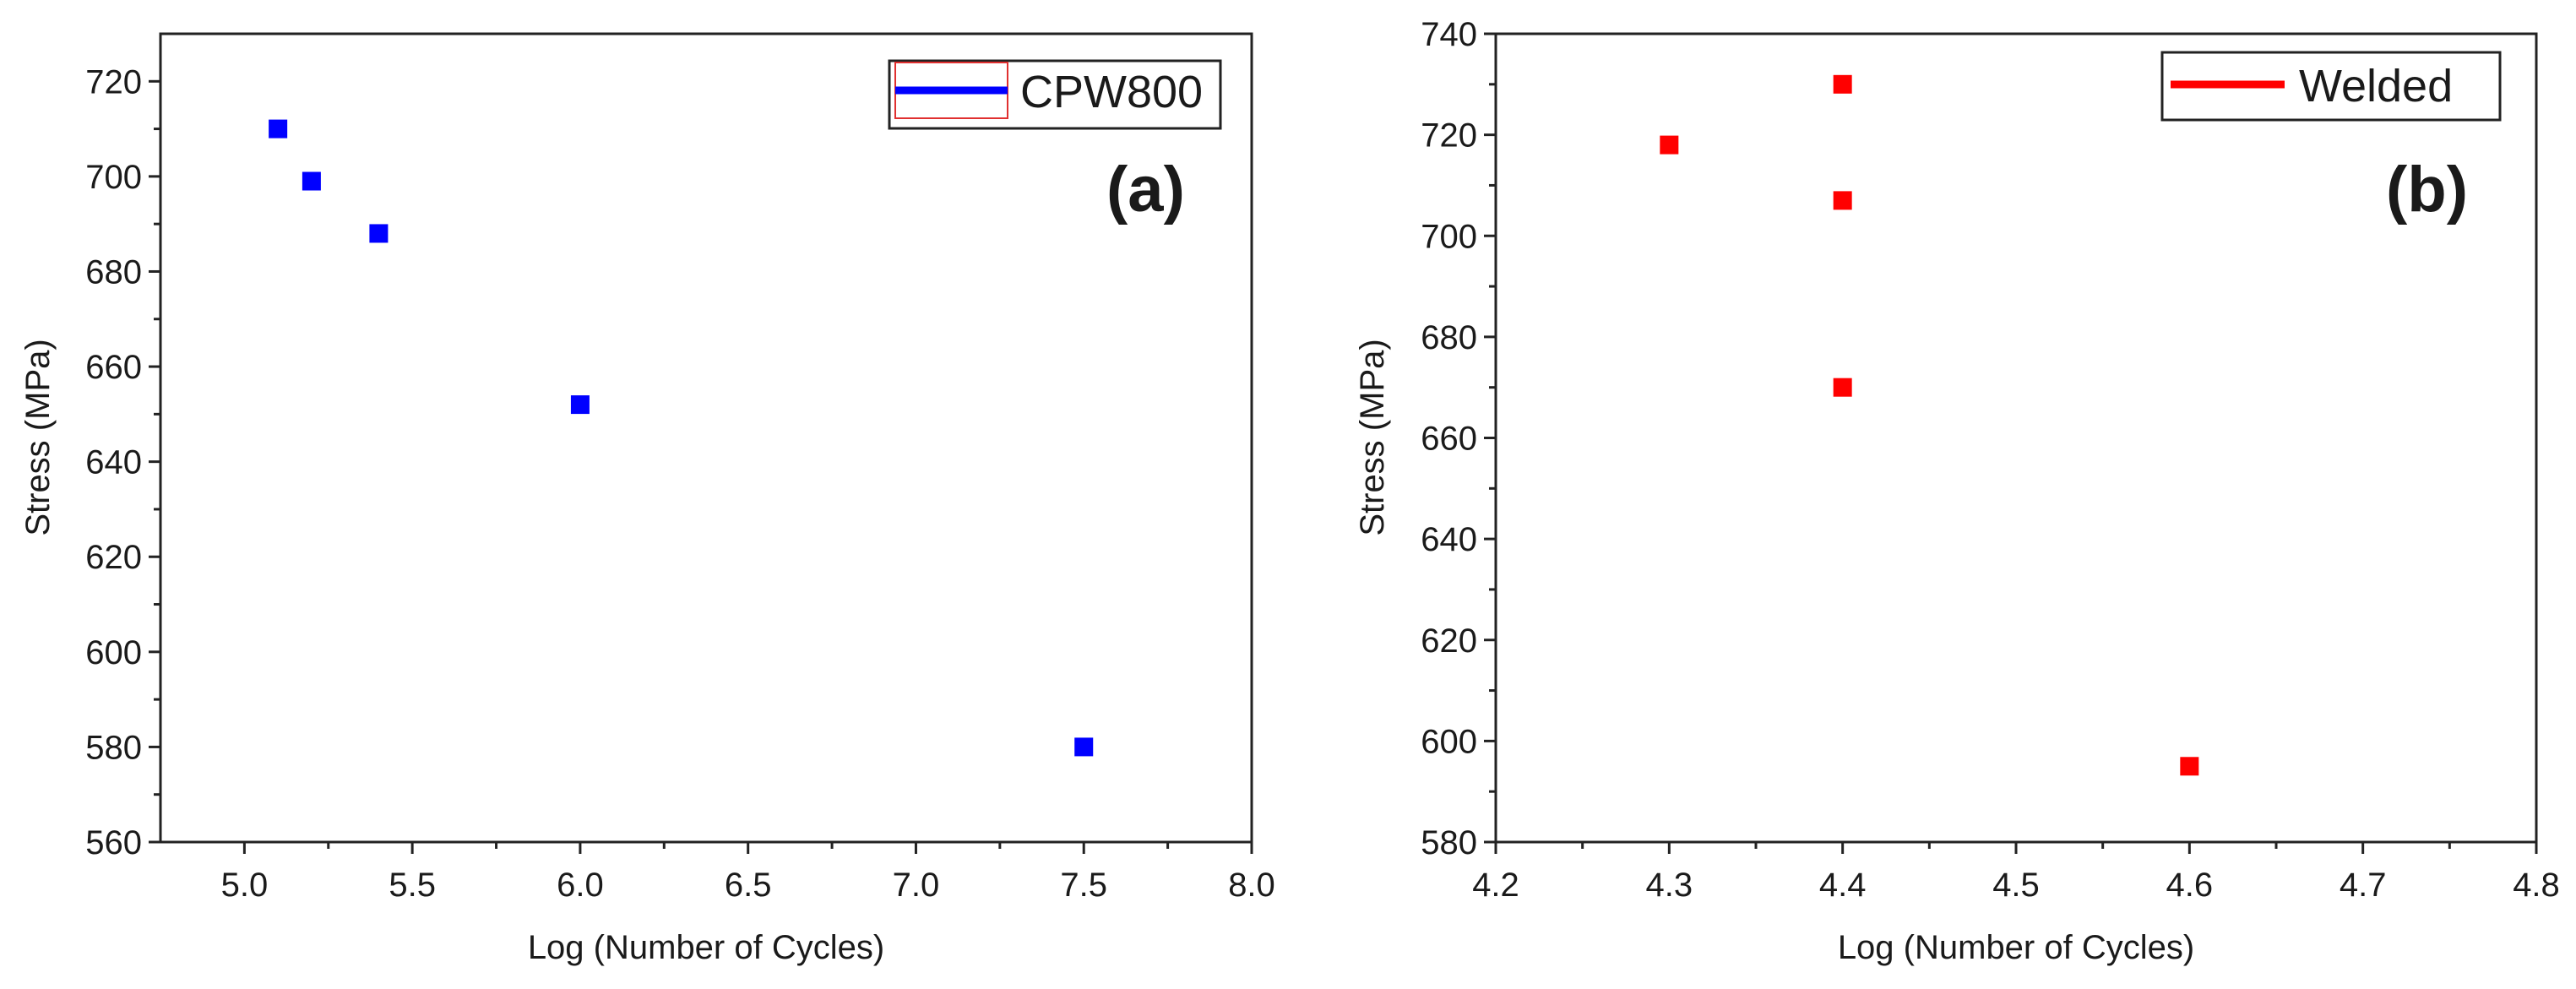  Describe the element at coordinates (1251, 885) in the screenshot. I see `x-tick-label-a: 8.0` at that location.